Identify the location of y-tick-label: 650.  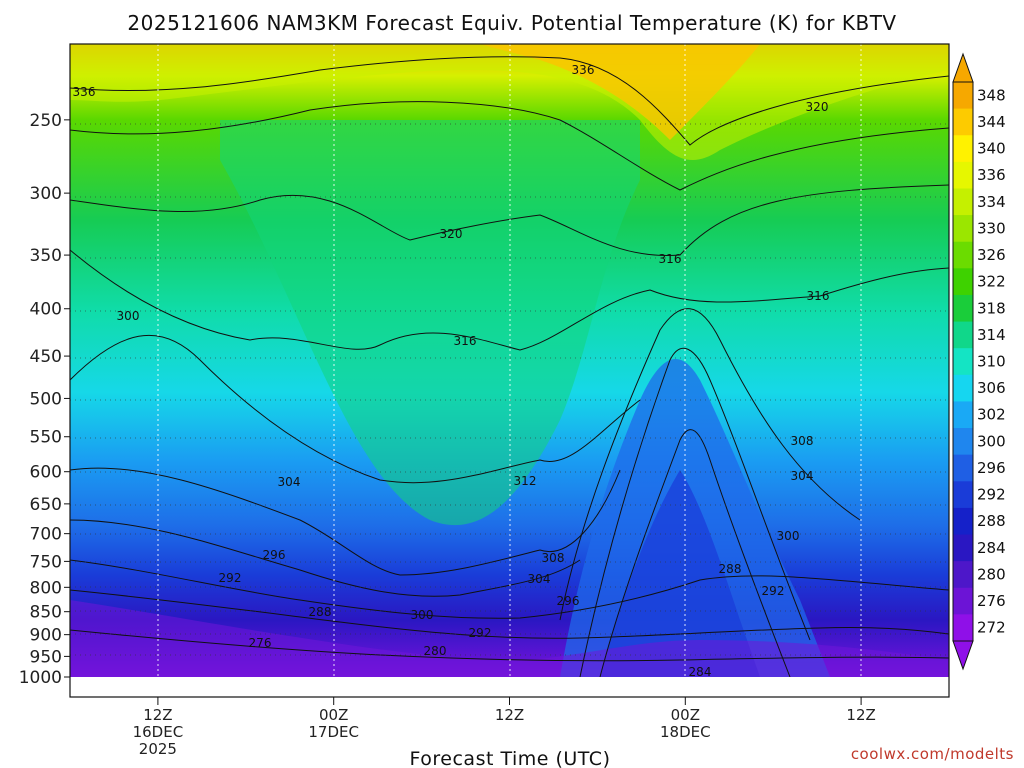
(46, 505).